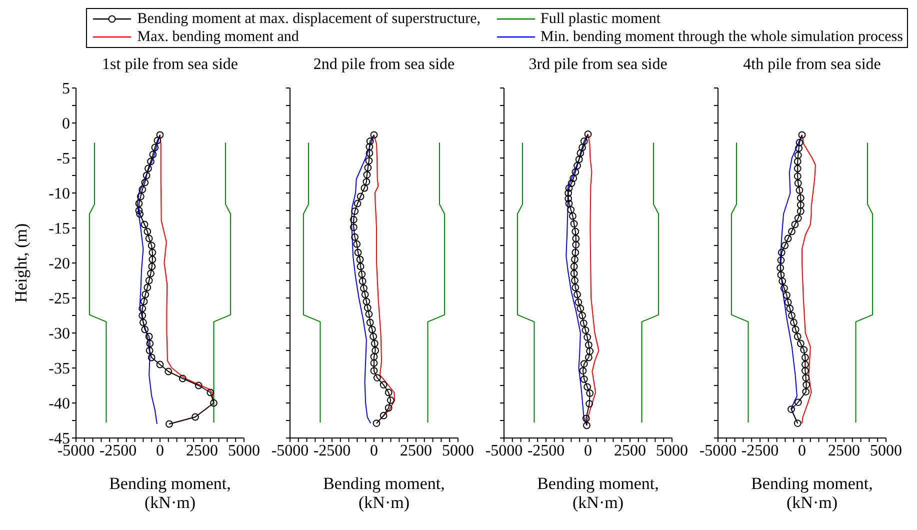  Describe the element at coordinates (600, 19) in the screenshot. I see `legend-label: Full plastic moment` at that location.